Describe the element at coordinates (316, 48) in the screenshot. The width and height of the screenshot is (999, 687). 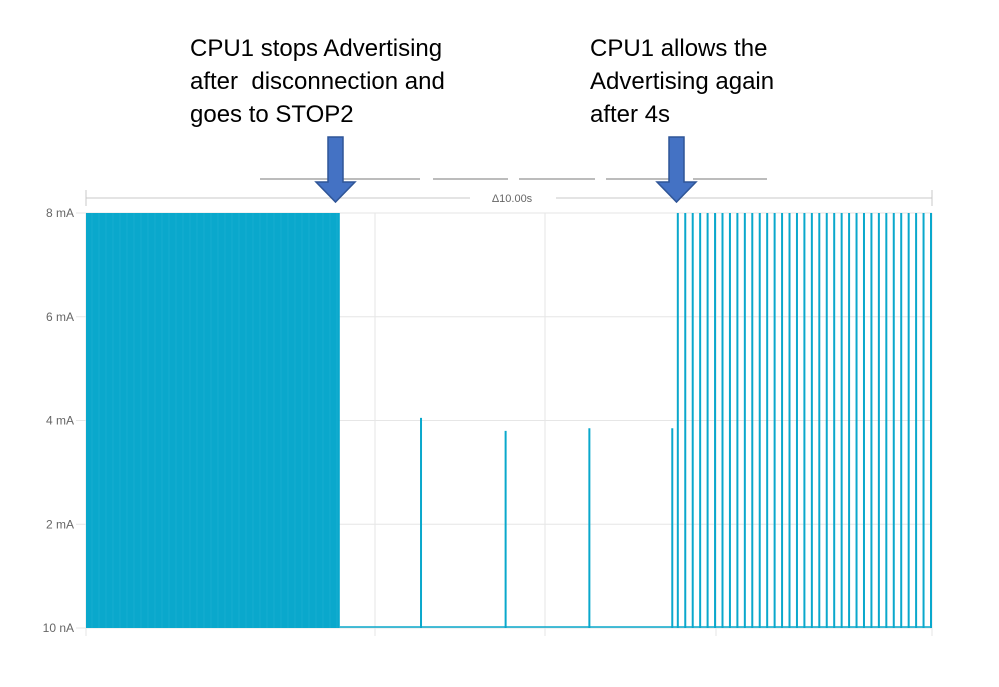
I see `annotation-line: CPU1 stops Advertising` at that location.